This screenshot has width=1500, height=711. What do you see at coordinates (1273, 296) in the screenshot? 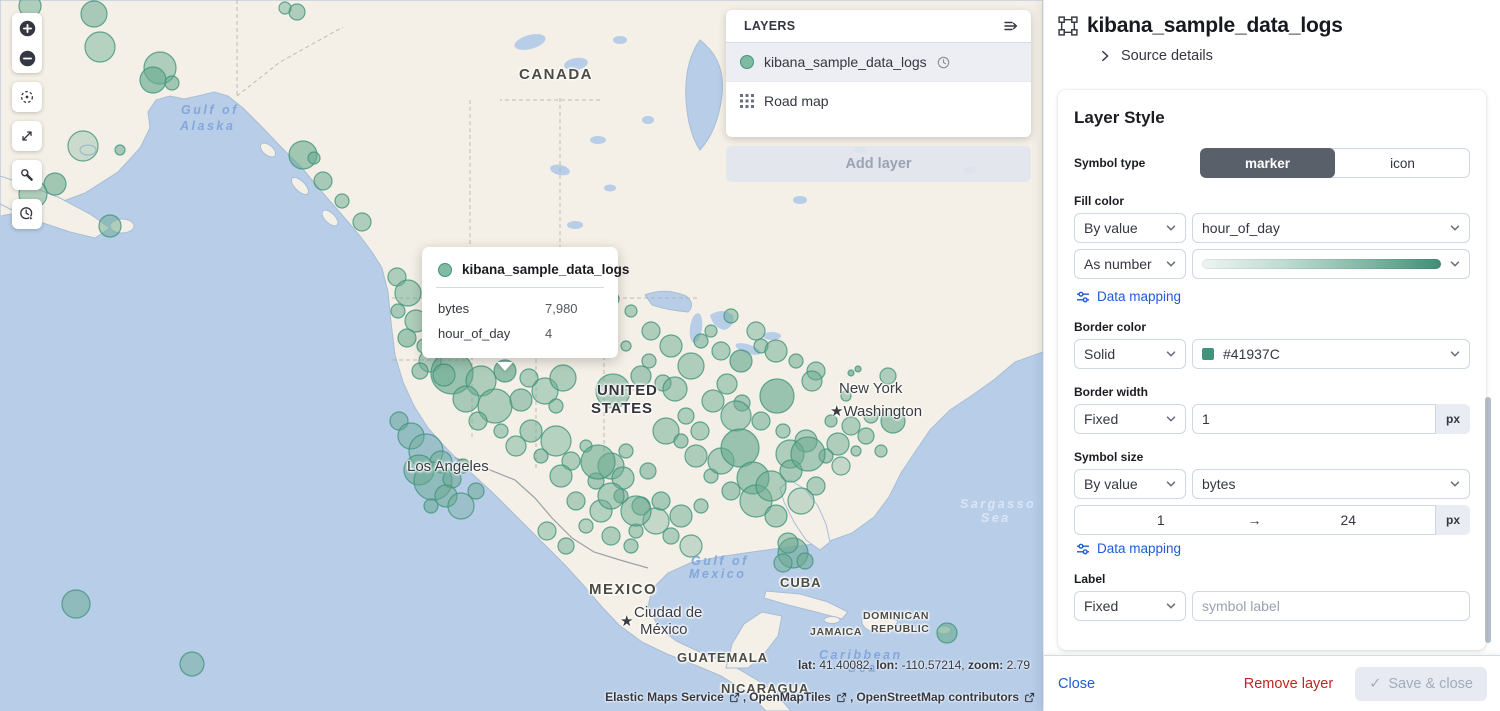
I see `fill-data-mapping-link: Data mapping` at bounding box center [1273, 296].